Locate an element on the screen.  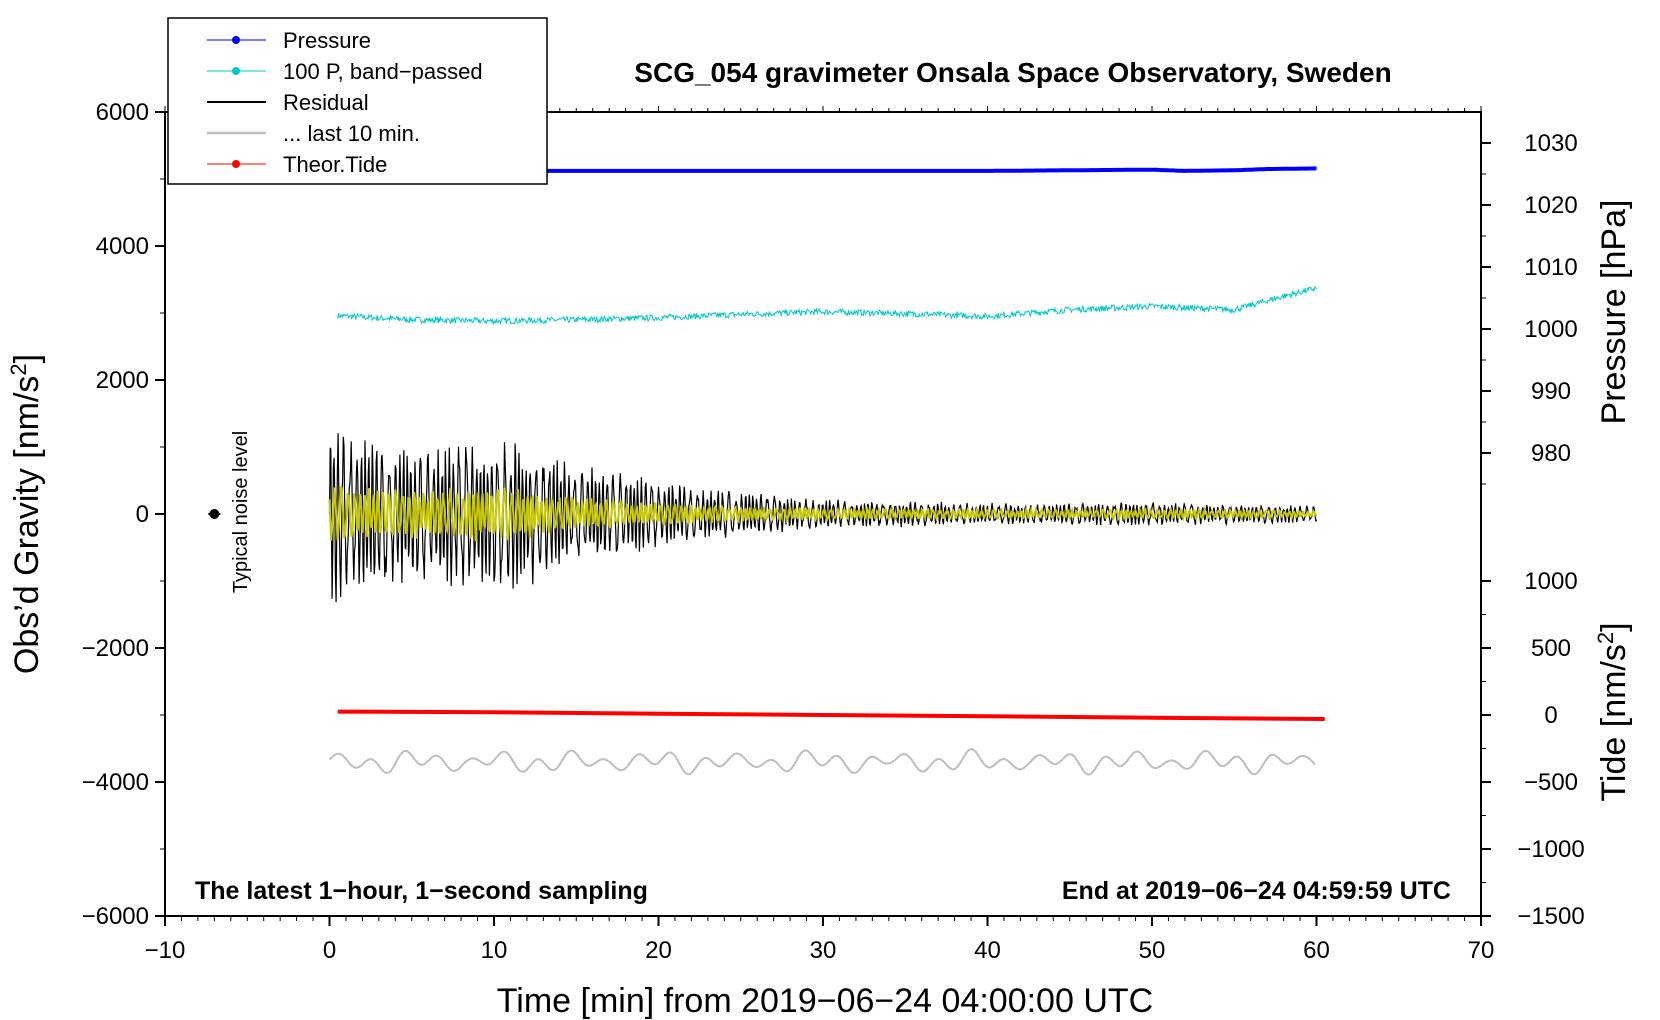
y-tide-title-main: Tide [nm/s is located at coordinates (1614, 722).